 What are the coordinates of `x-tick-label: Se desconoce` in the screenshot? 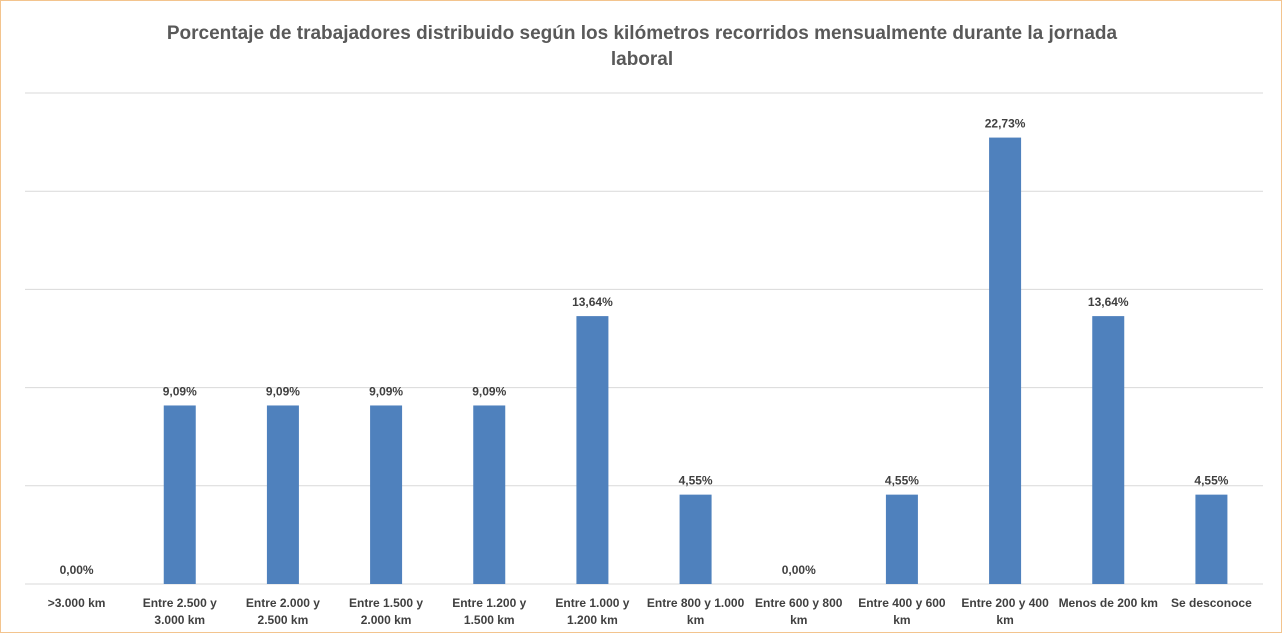 It's located at (1211, 603).